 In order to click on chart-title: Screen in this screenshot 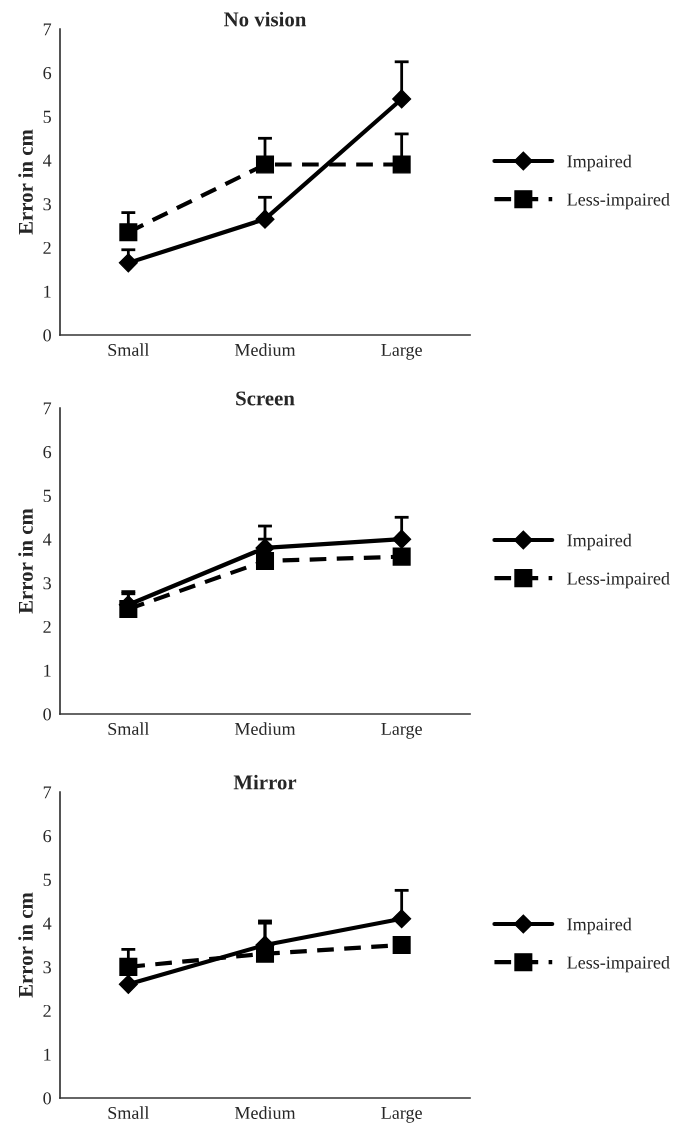, I will do `click(265, 398)`.